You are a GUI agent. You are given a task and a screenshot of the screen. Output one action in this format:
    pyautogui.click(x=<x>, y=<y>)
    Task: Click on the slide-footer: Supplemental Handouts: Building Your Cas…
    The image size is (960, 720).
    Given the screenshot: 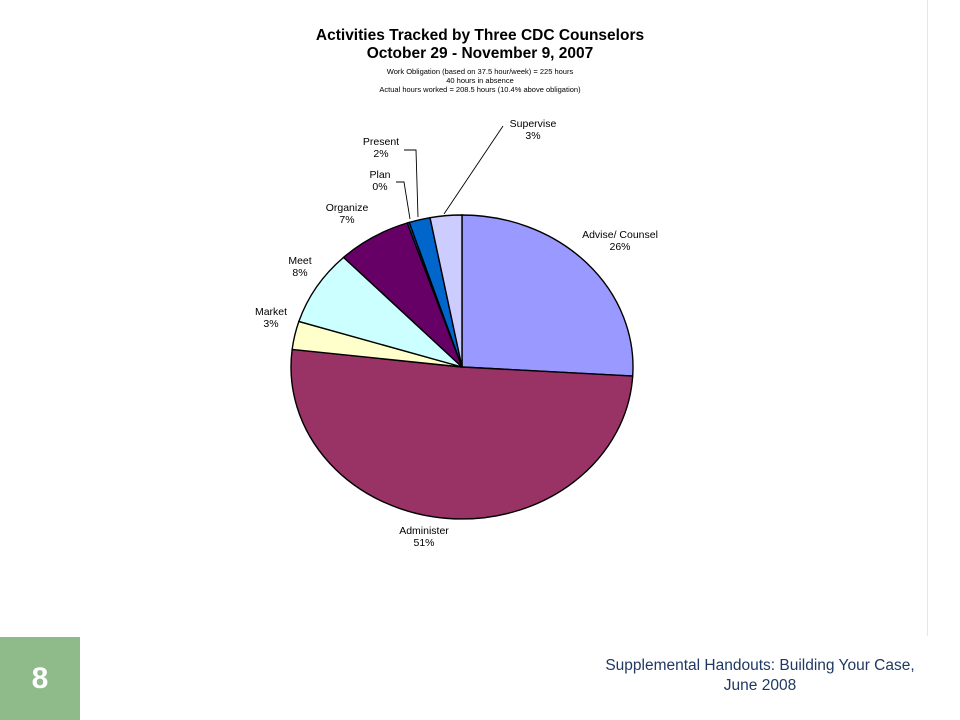 What is the action you would take?
    pyautogui.click(x=760, y=675)
    